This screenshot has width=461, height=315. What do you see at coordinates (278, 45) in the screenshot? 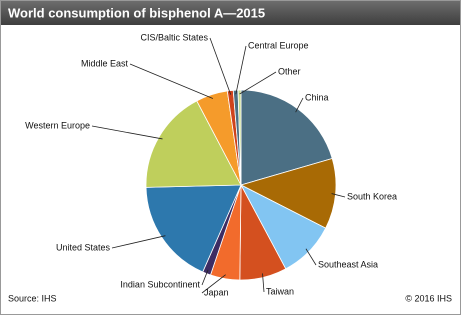
I see `slice-label: Central Europe` at bounding box center [278, 45].